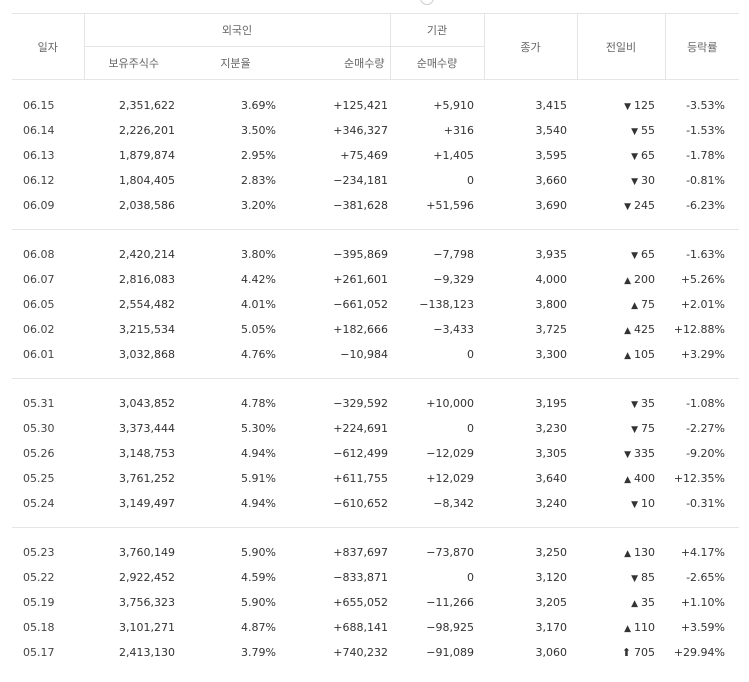  I want to click on row-ratio: 4.87%, so click(258, 627).